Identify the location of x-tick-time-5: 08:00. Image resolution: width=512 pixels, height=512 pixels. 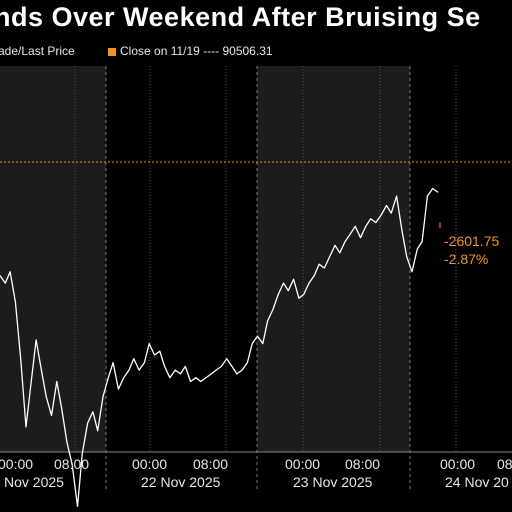
(362, 464).